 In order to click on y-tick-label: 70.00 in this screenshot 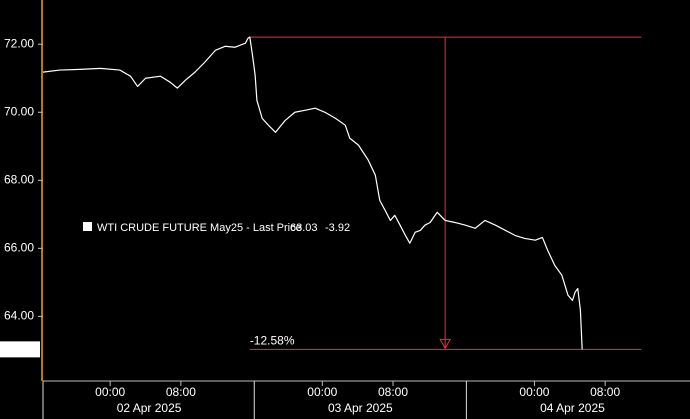, I will do `click(19, 111)`.